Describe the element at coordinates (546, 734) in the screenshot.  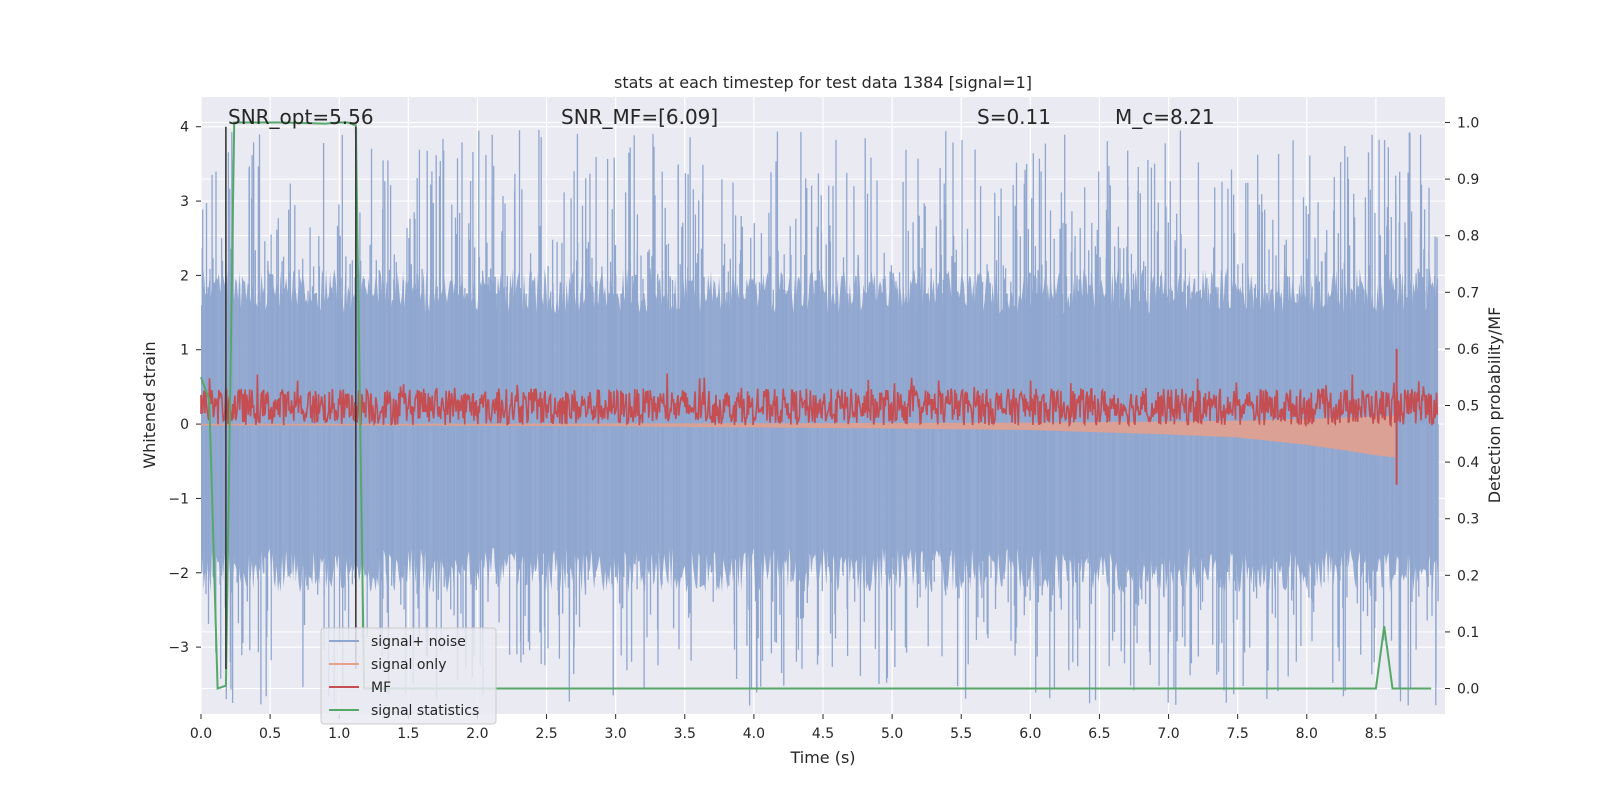
I see `x-tick-label: 2.5` at that location.